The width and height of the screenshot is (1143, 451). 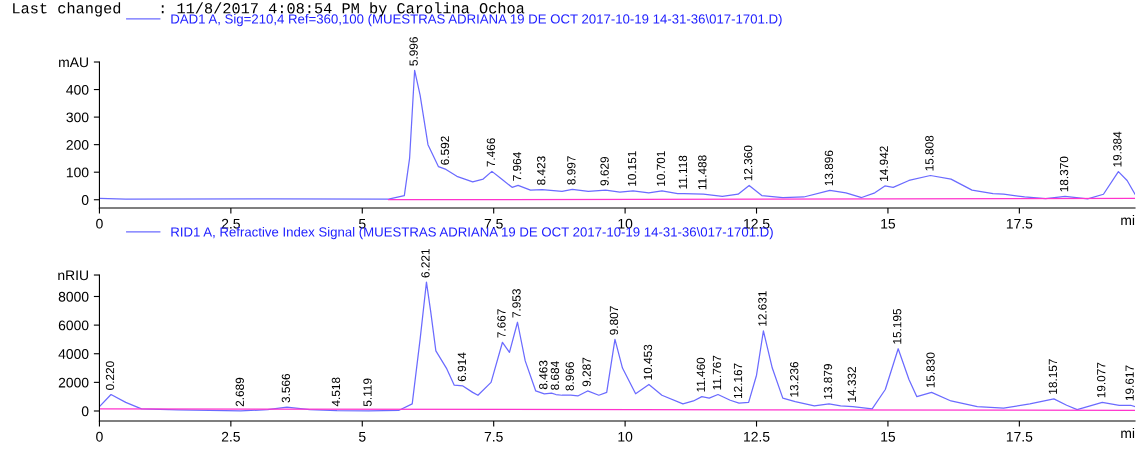 I want to click on annotation: 9.807, so click(x=614, y=320).